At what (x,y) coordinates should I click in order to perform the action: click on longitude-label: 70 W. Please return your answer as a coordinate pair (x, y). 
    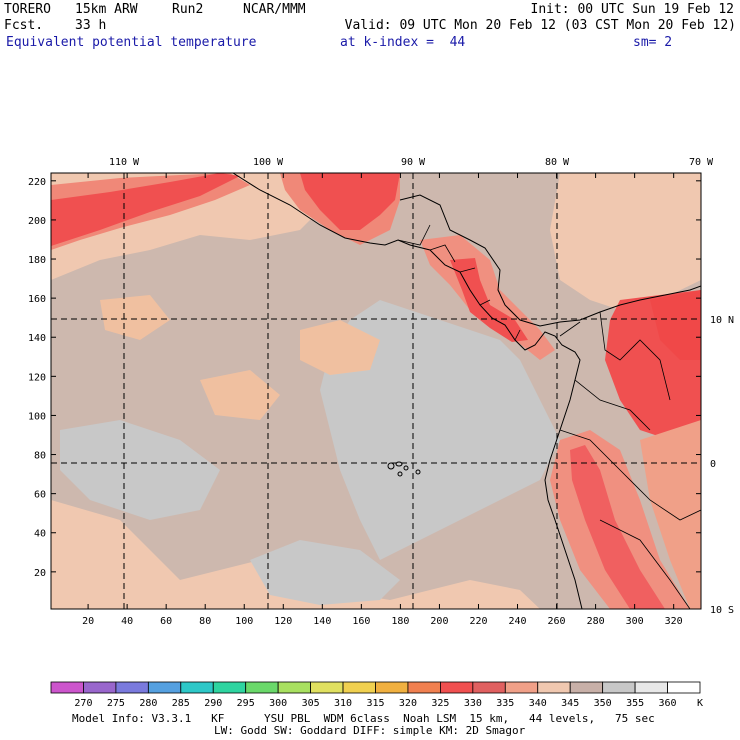
    Looking at the image, I should click on (701, 162).